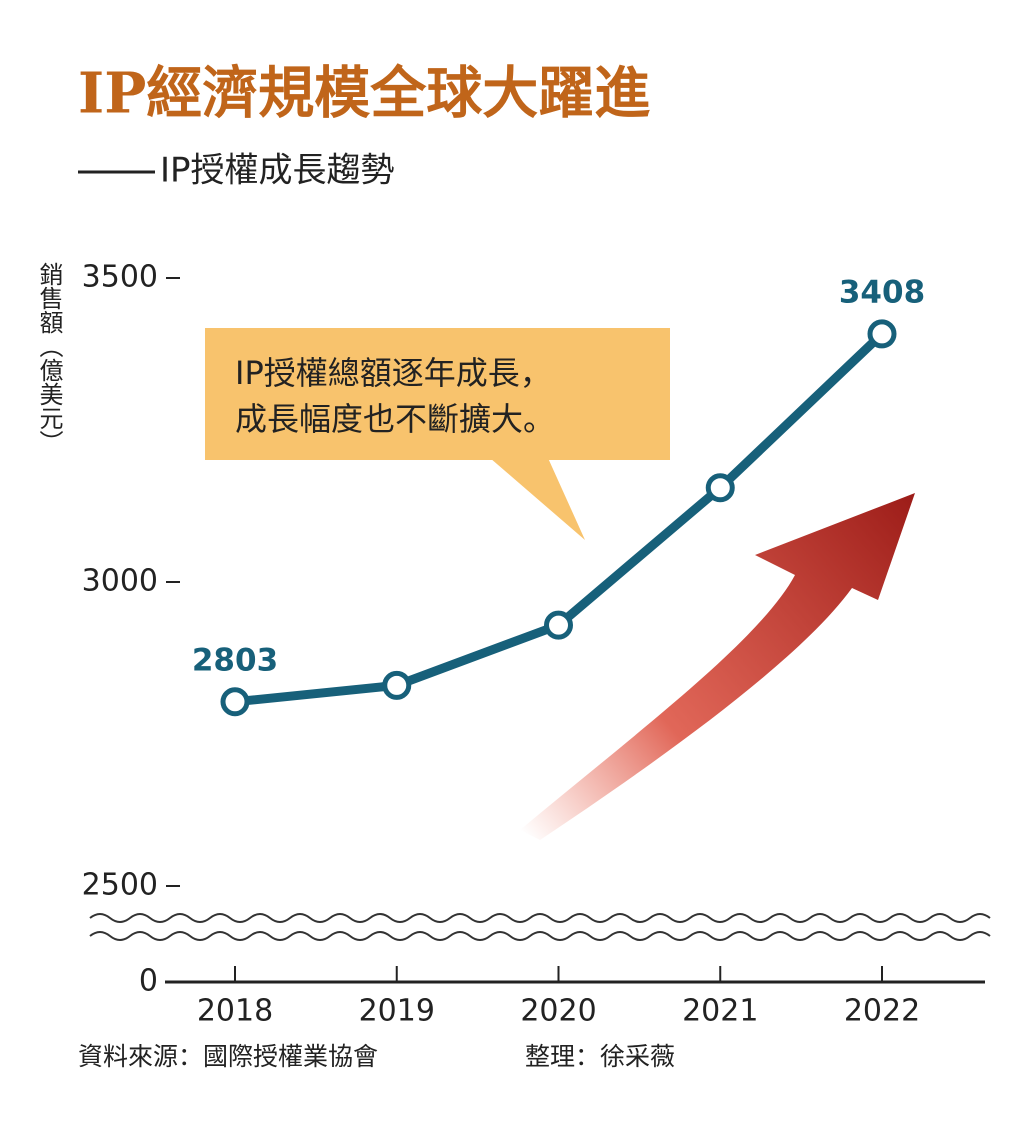 The height and width of the screenshot is (1142, 1024). What do you see at coordinates (120, 277) in the screenshot?
I see `y-tick-label: 3500` at bounding box center [120, 277].